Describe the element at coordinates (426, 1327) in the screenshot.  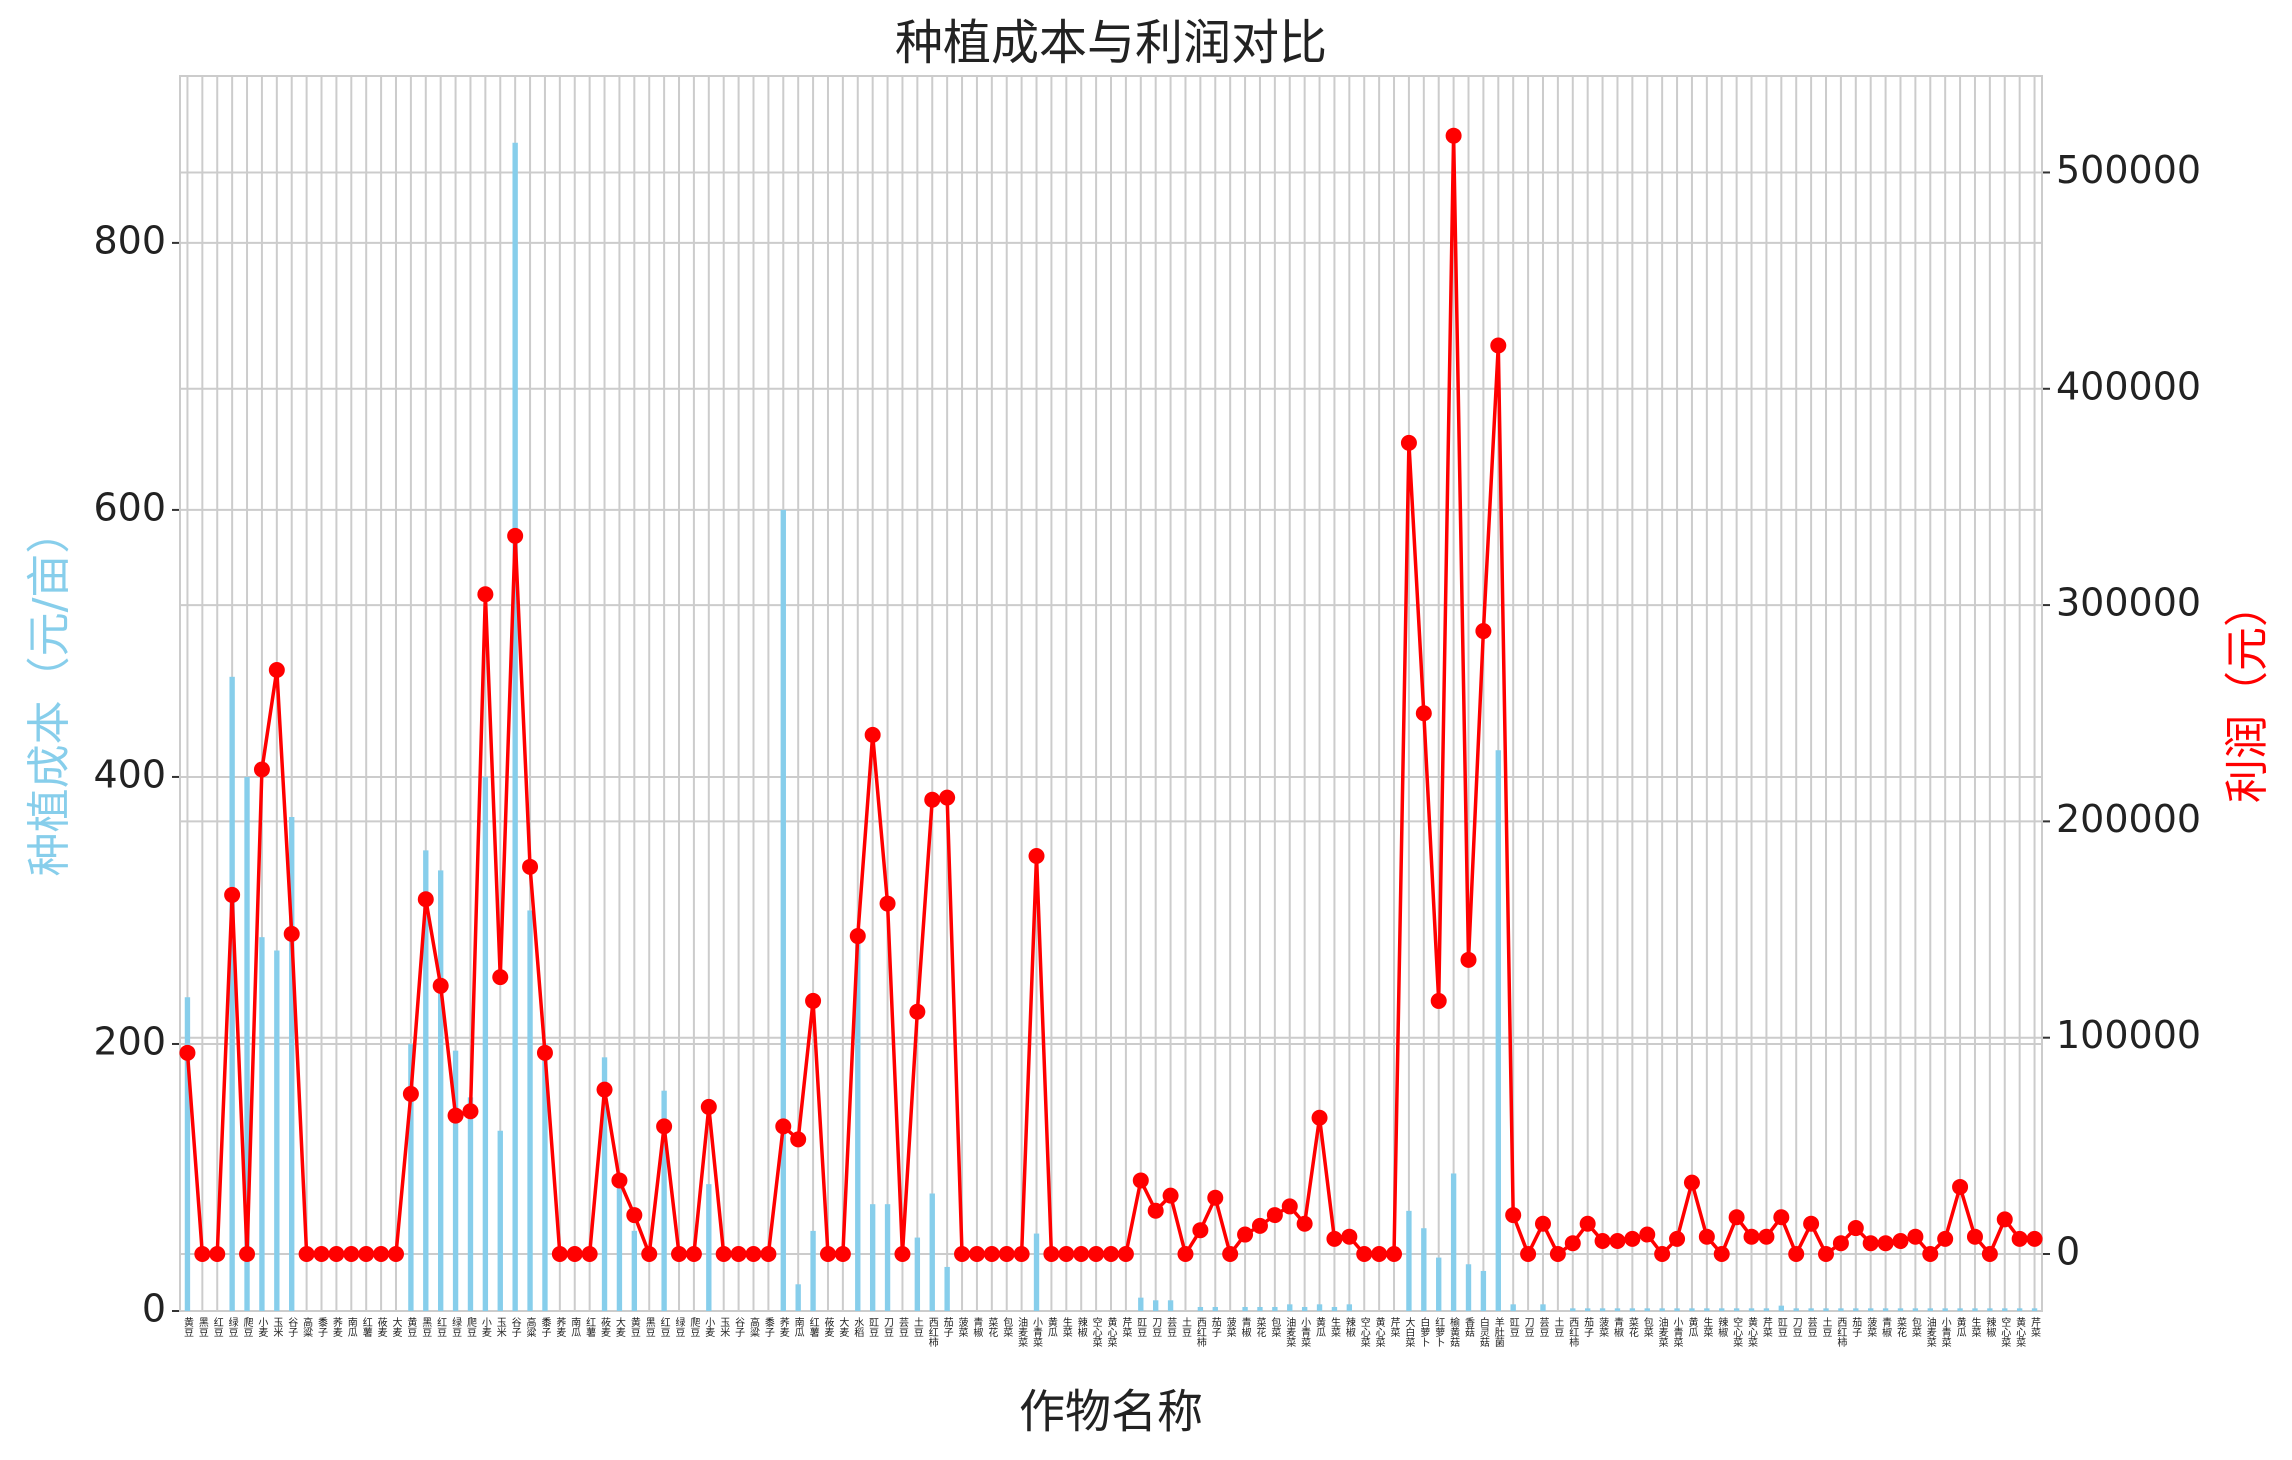
I see `x-tick-label: 黑豆` at that location.